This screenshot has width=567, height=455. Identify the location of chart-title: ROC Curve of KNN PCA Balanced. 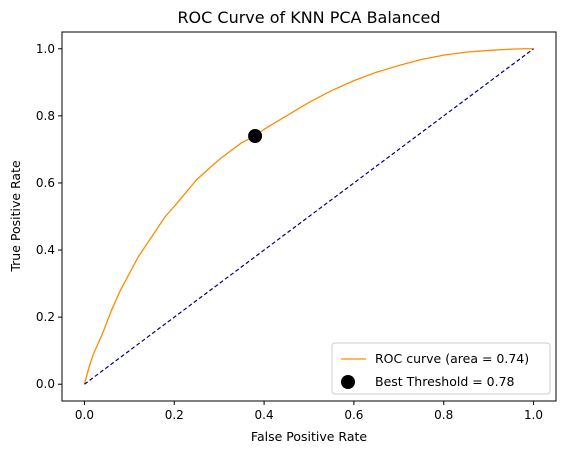
(308, 17).